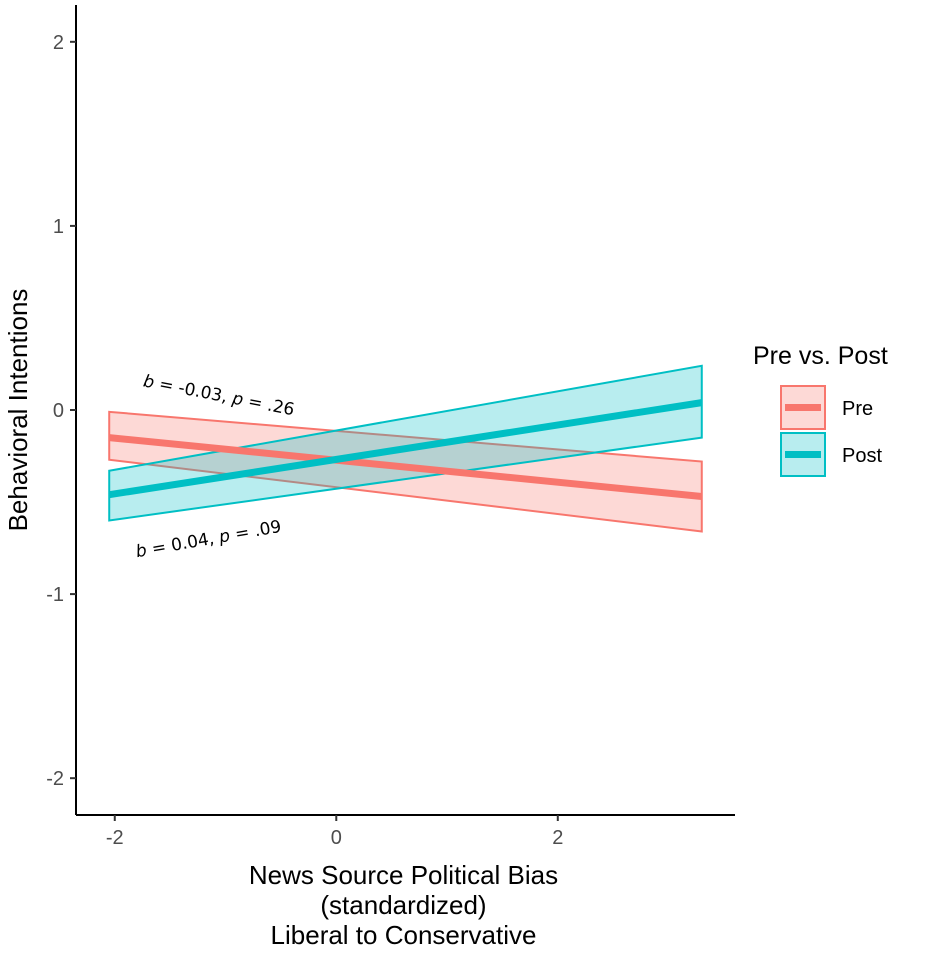 The image size is (945, 953). I want to click on x-axis-title-line: Liberal to Conservative, so click(404, 935).